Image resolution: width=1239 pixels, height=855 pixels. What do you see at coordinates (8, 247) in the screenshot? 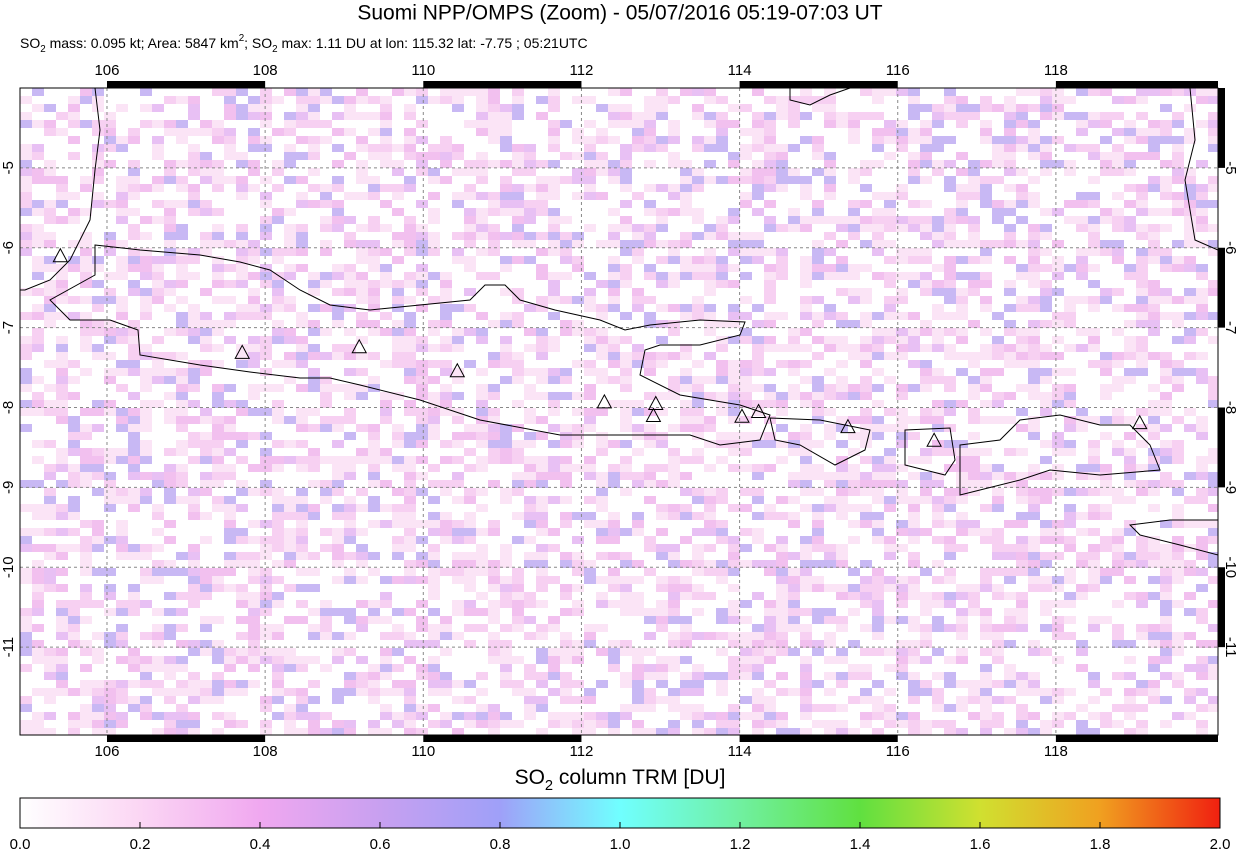
I see `y-tick-label: -6` at bounding box center [8, 247].